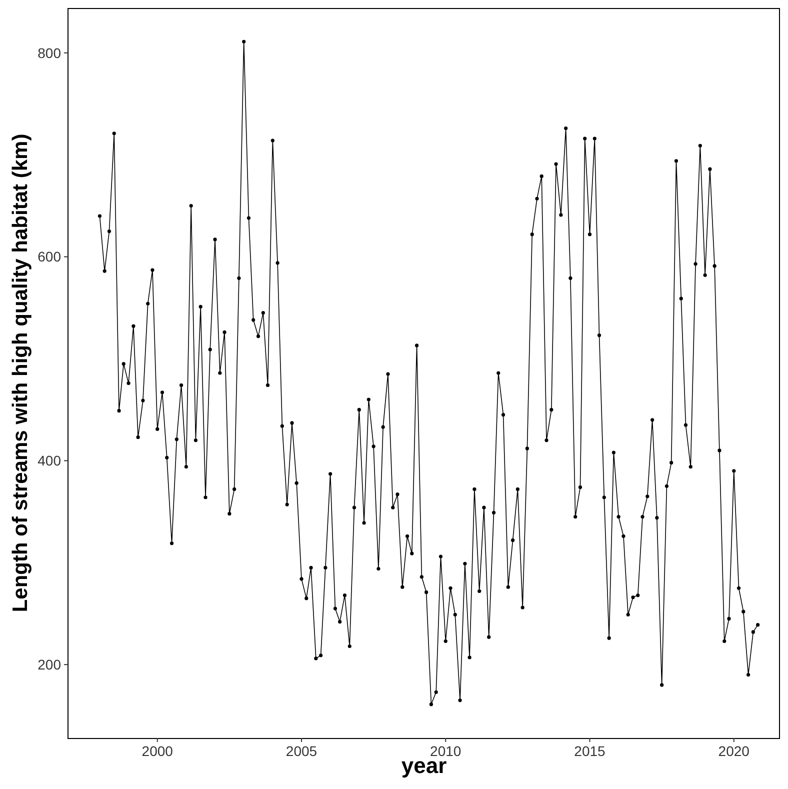 Image resolution: width=788 pixels, height=789 pixels. What do you see at coordinates (302, 751) in the screenshot?
I see `x-tick-label: 2005` at bounding box center [302, 751].